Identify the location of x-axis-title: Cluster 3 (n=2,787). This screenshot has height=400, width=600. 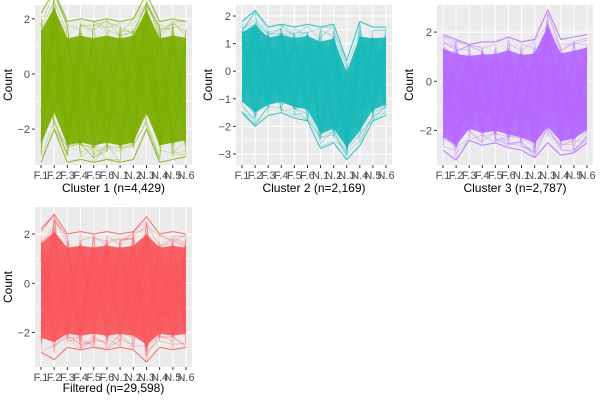
(514, 188).